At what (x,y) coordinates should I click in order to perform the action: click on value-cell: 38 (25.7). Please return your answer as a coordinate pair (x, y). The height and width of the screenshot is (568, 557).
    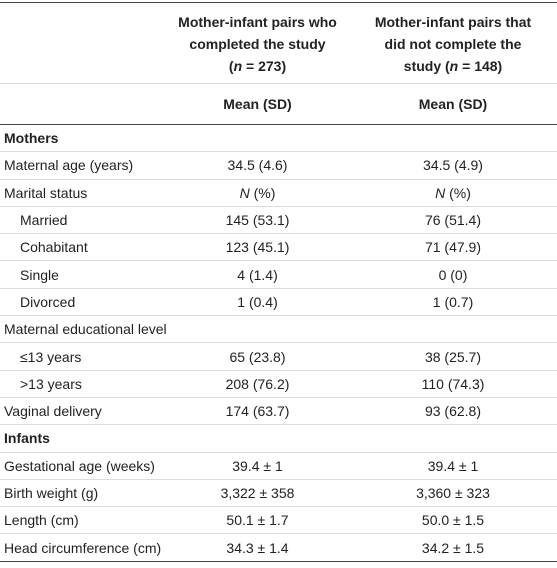
    Looking at the image, I should click on (453, 356).